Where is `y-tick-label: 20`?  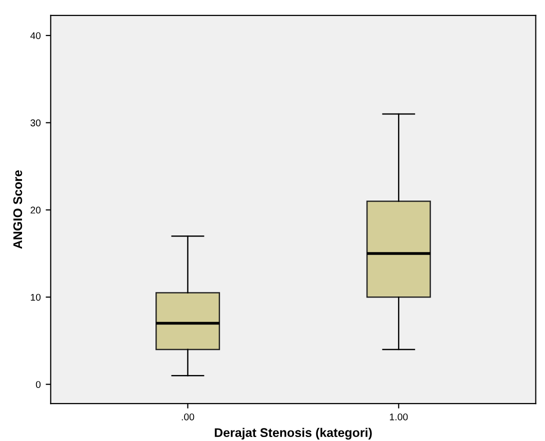
y-tick-label: 20 is located at coordinates (35, 210).